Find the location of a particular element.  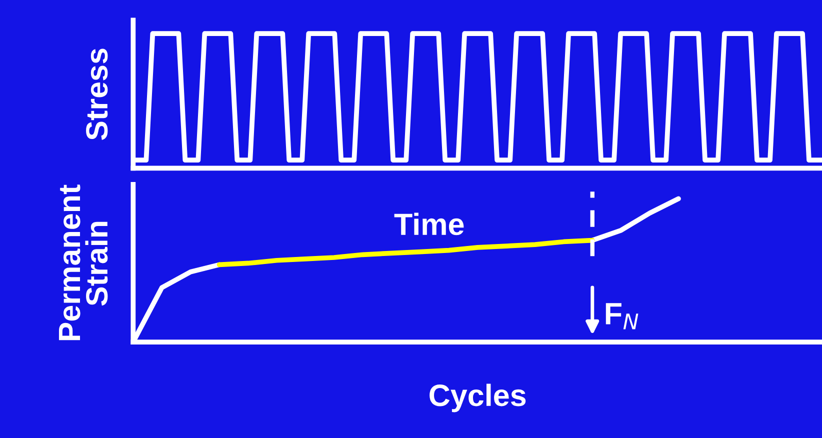

y-axis-title: Stress is located at coordinates (97, 94).